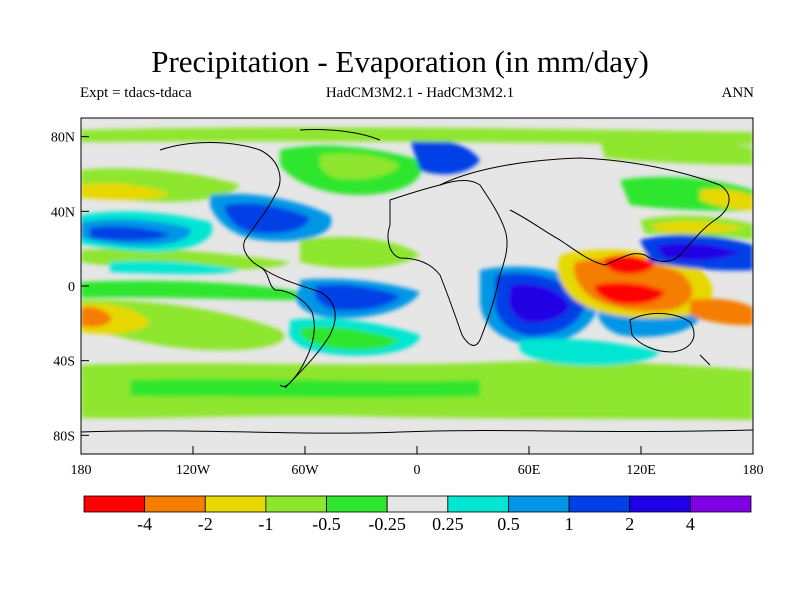 The height and width of the screenshot is (600, 800). Describe the element at coordinates (448, 524) in the screenshot. I see `colorbar-label: 0.25` at that location.